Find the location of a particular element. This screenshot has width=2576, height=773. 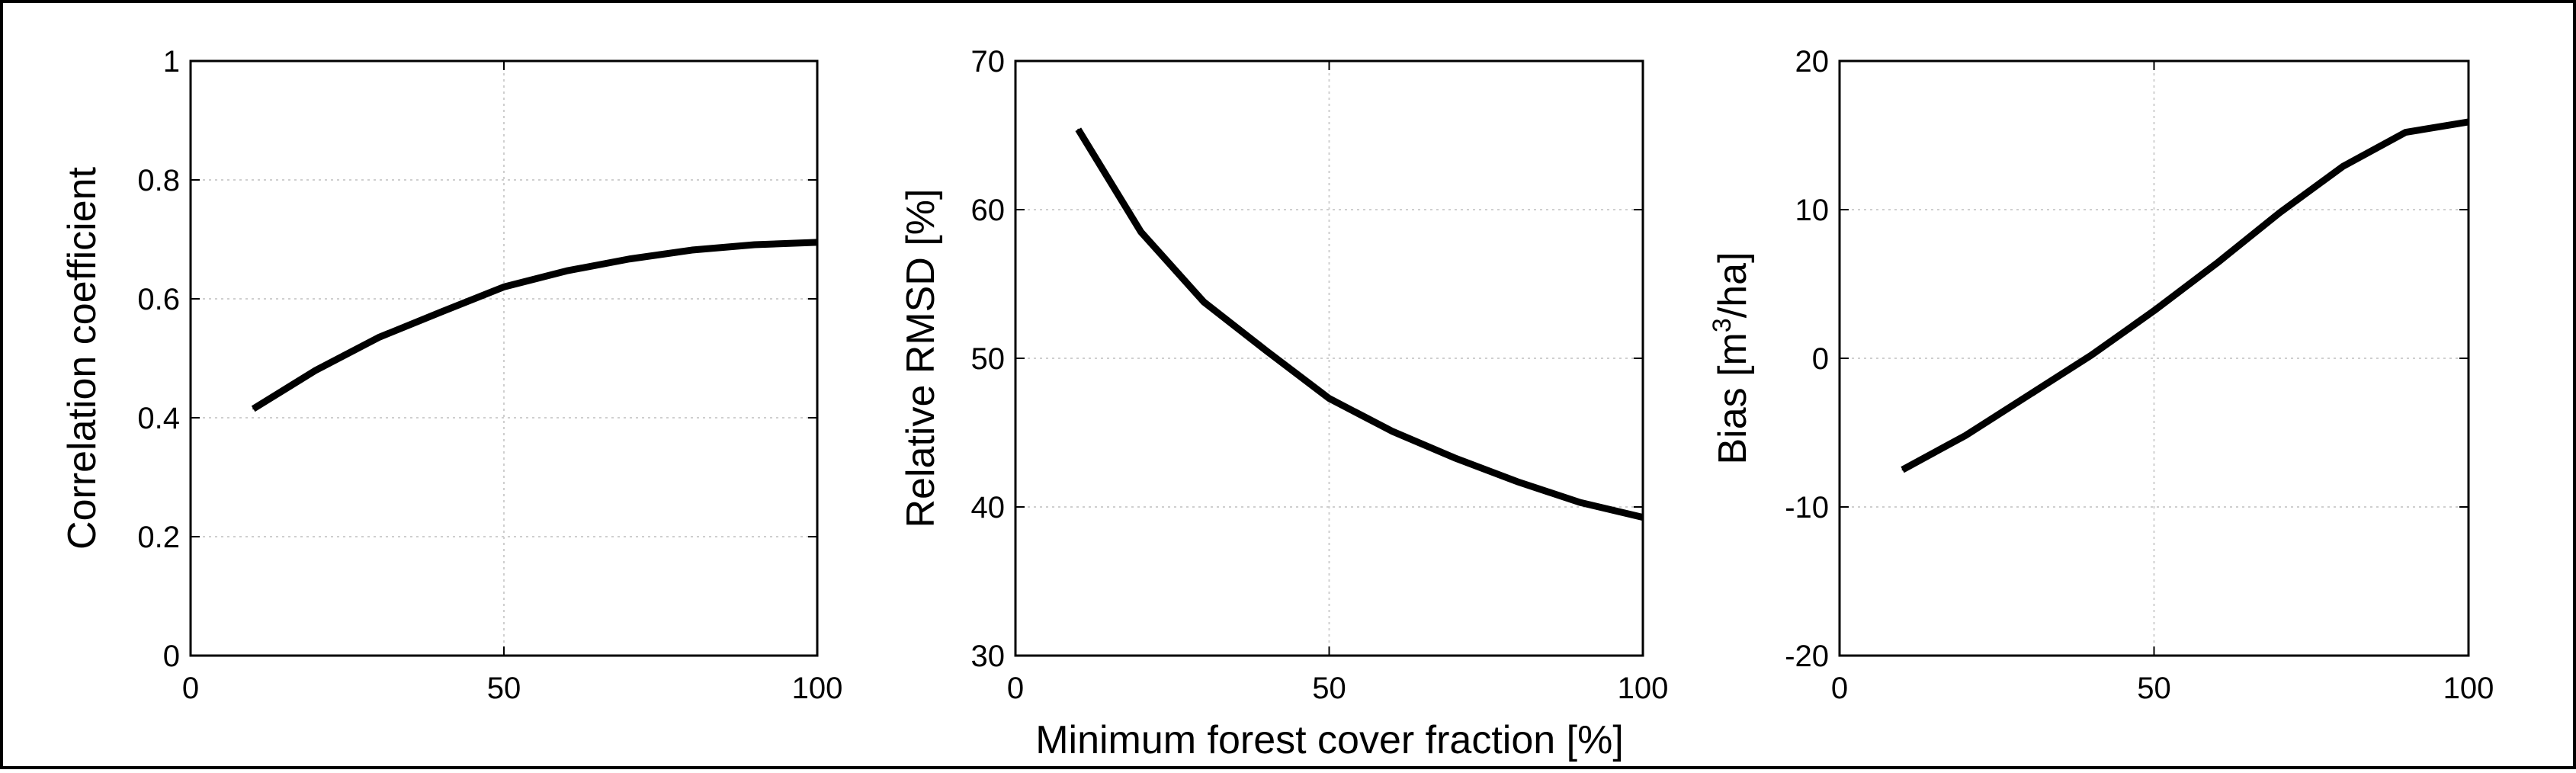

y-tick-label: 20 is located at coordinates (1812, 62).